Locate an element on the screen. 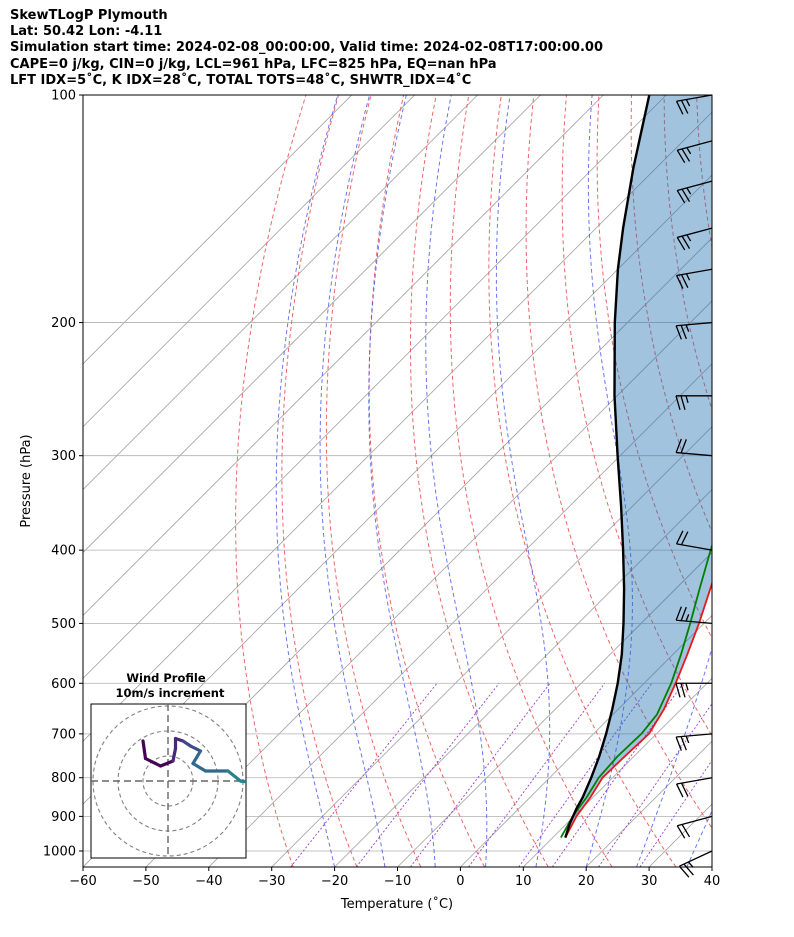  title-line-2: Lat: 50.42 Lon: -4.11 is located at coordinates (86, 32).